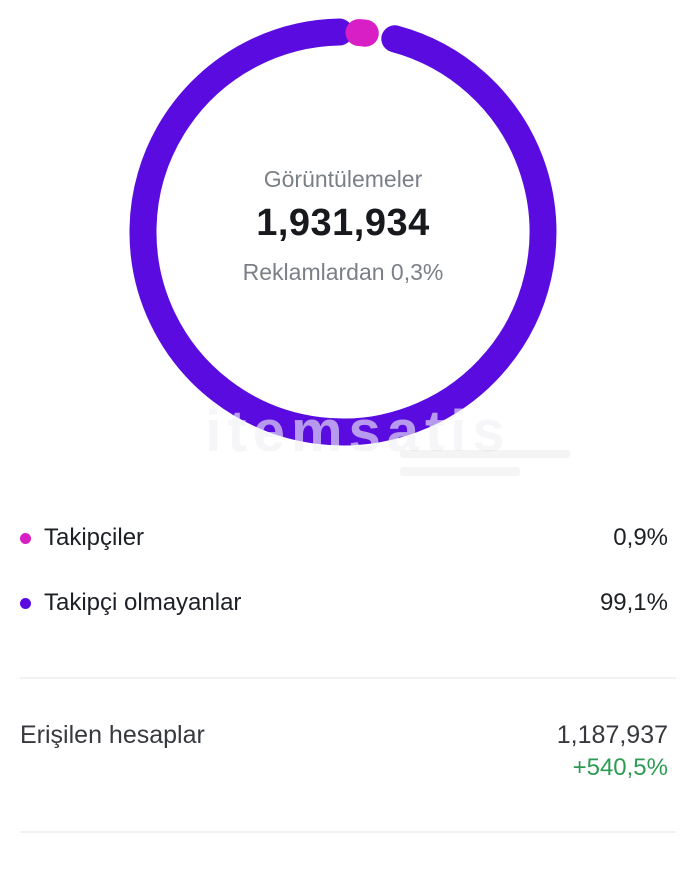 This screenshot has width=696, height=871. What do you see at coordinates (633, 602) in the screenshot?
I see `legend-value-nonfollowers: 99,1%` at bounding box center [633, 602].